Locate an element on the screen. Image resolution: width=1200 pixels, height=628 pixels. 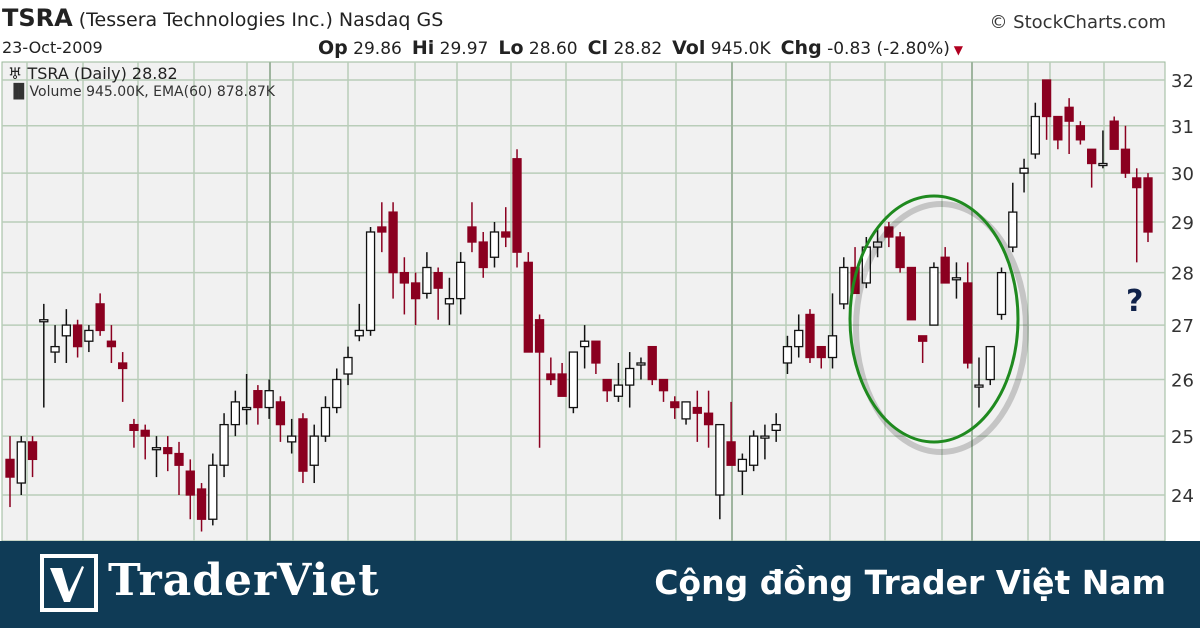
y-tick-label: 31 is located at coordinates (1182, 127).